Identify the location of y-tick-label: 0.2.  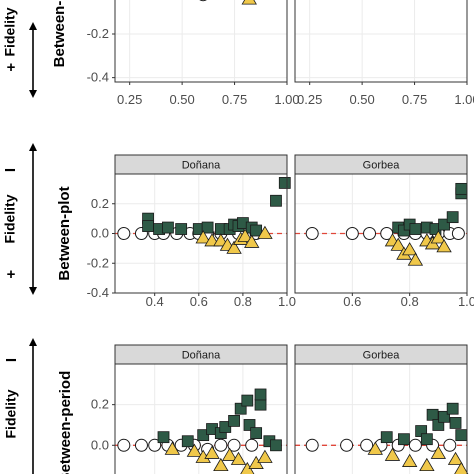
(100, 404).